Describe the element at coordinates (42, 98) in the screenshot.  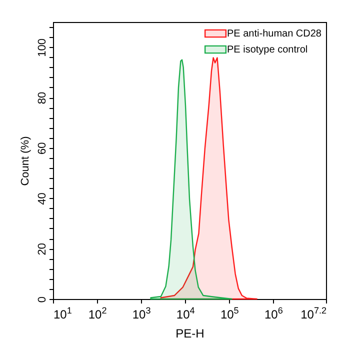
I see `y-tick-label: 80` at that location.